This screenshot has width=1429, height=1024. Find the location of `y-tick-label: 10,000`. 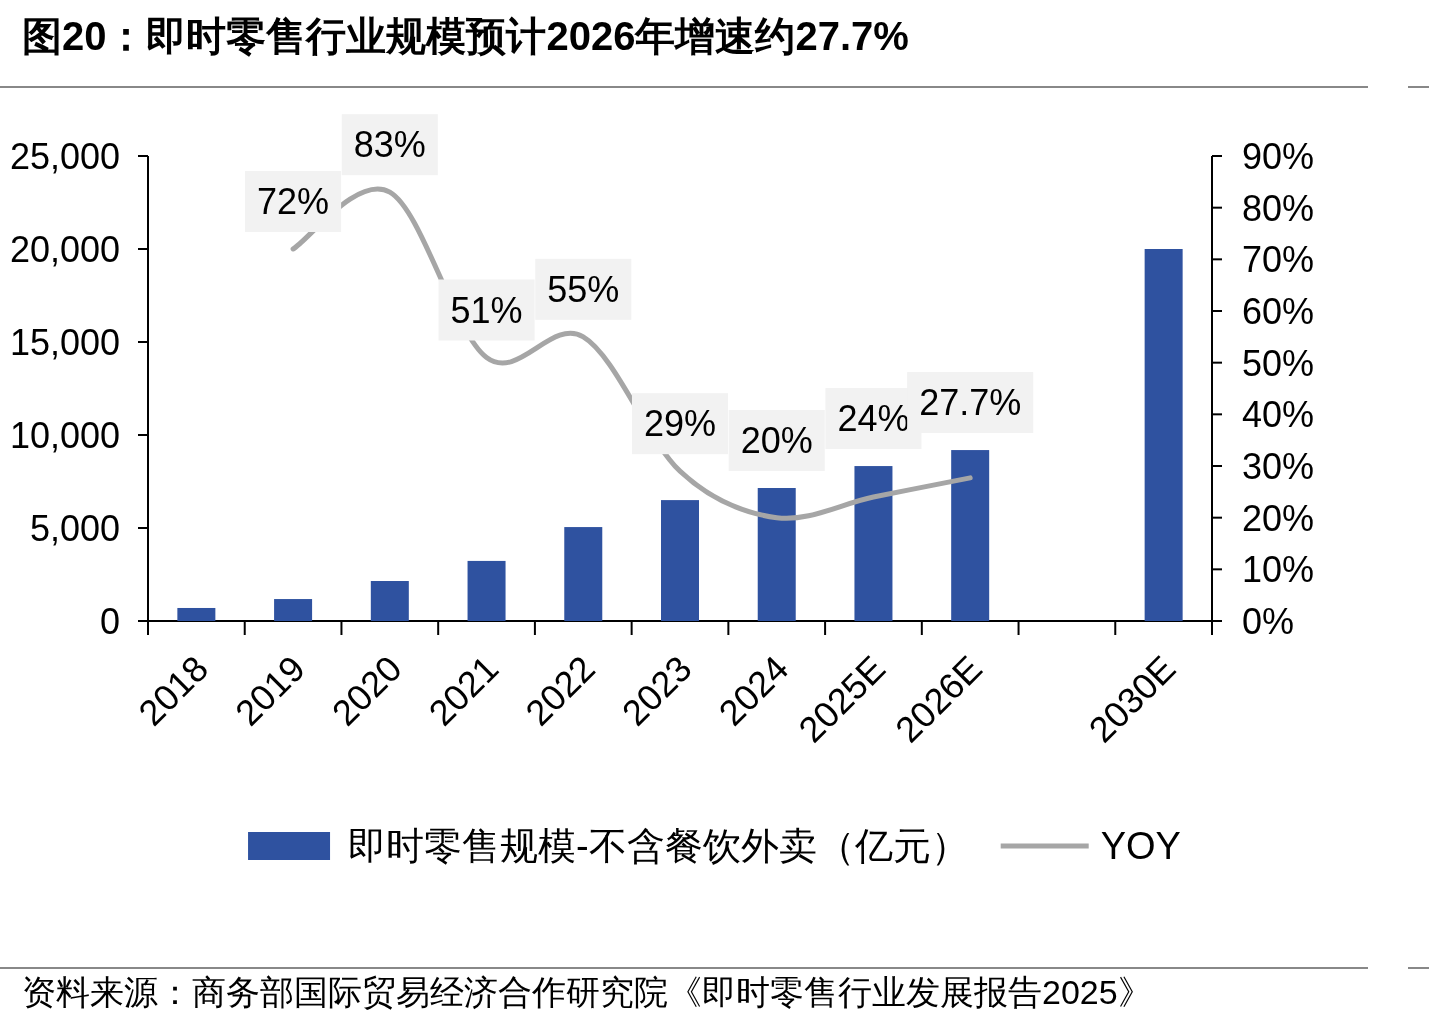

y-tick-label: 10,000 is located at coordinates (64, 435).